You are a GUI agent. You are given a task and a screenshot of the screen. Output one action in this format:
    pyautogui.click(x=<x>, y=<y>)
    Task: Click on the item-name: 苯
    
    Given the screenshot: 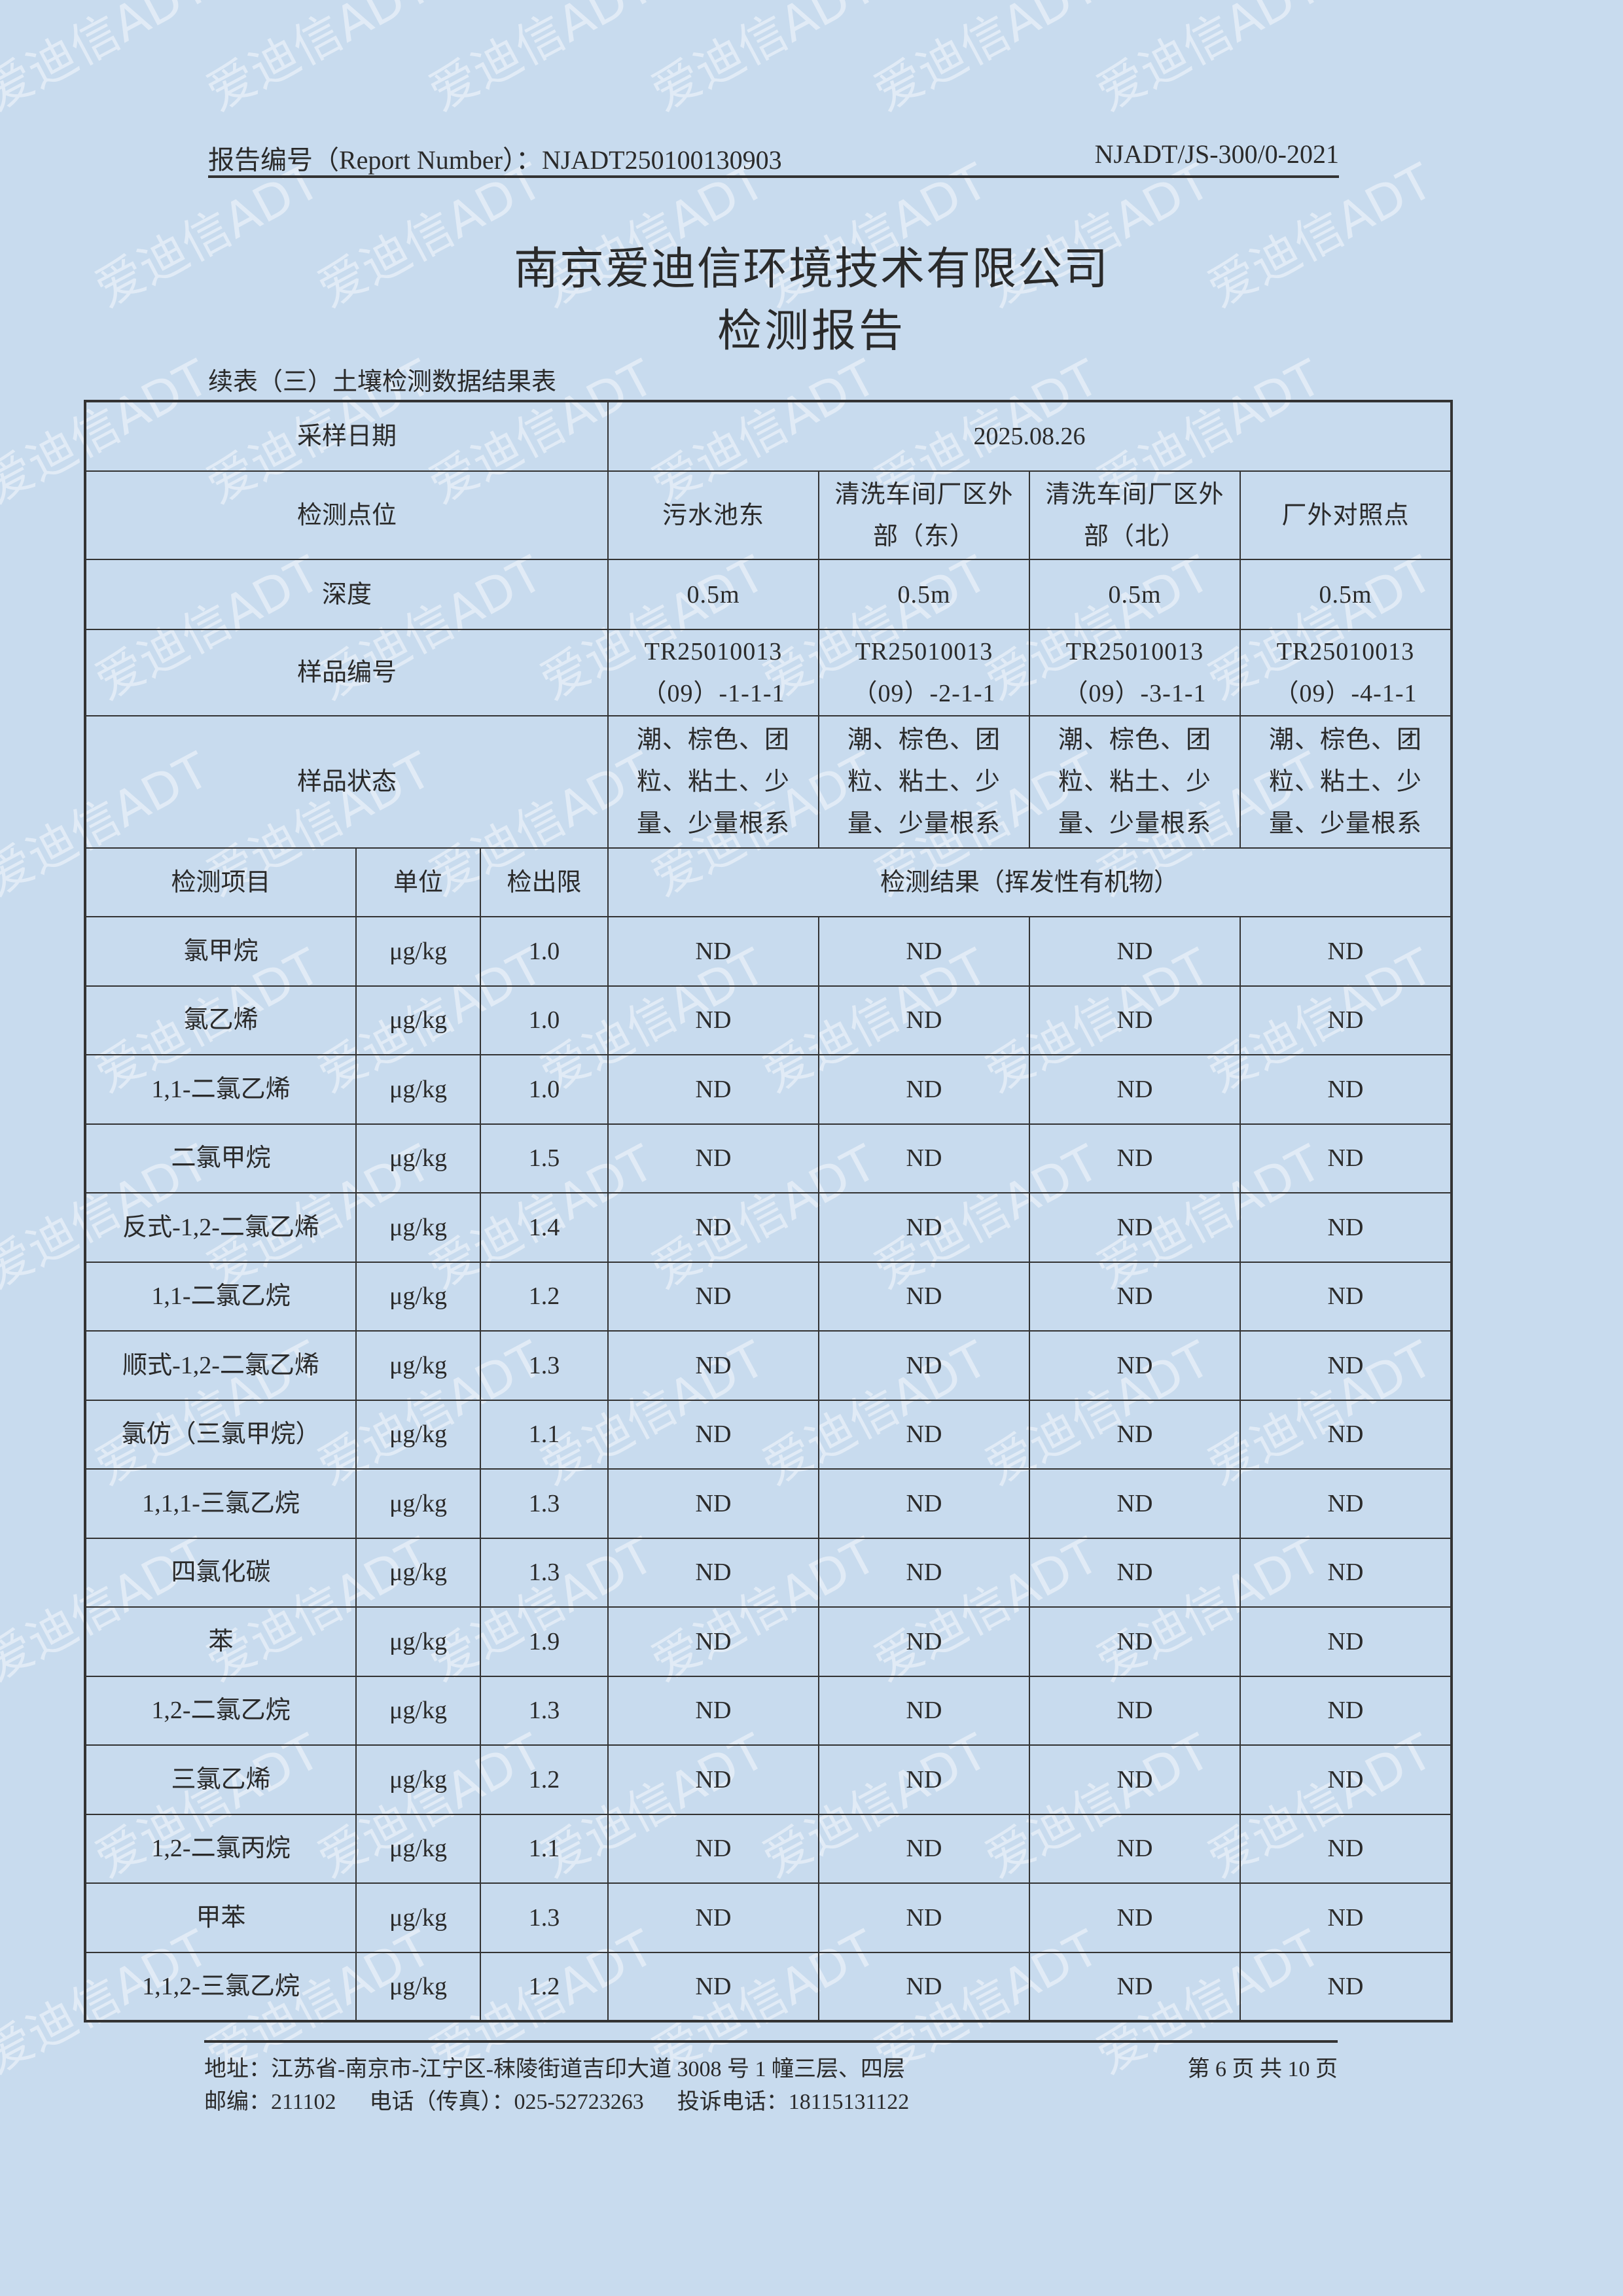 What is the action you would take?
    pyautogui.click(x=221, y=1642)
    